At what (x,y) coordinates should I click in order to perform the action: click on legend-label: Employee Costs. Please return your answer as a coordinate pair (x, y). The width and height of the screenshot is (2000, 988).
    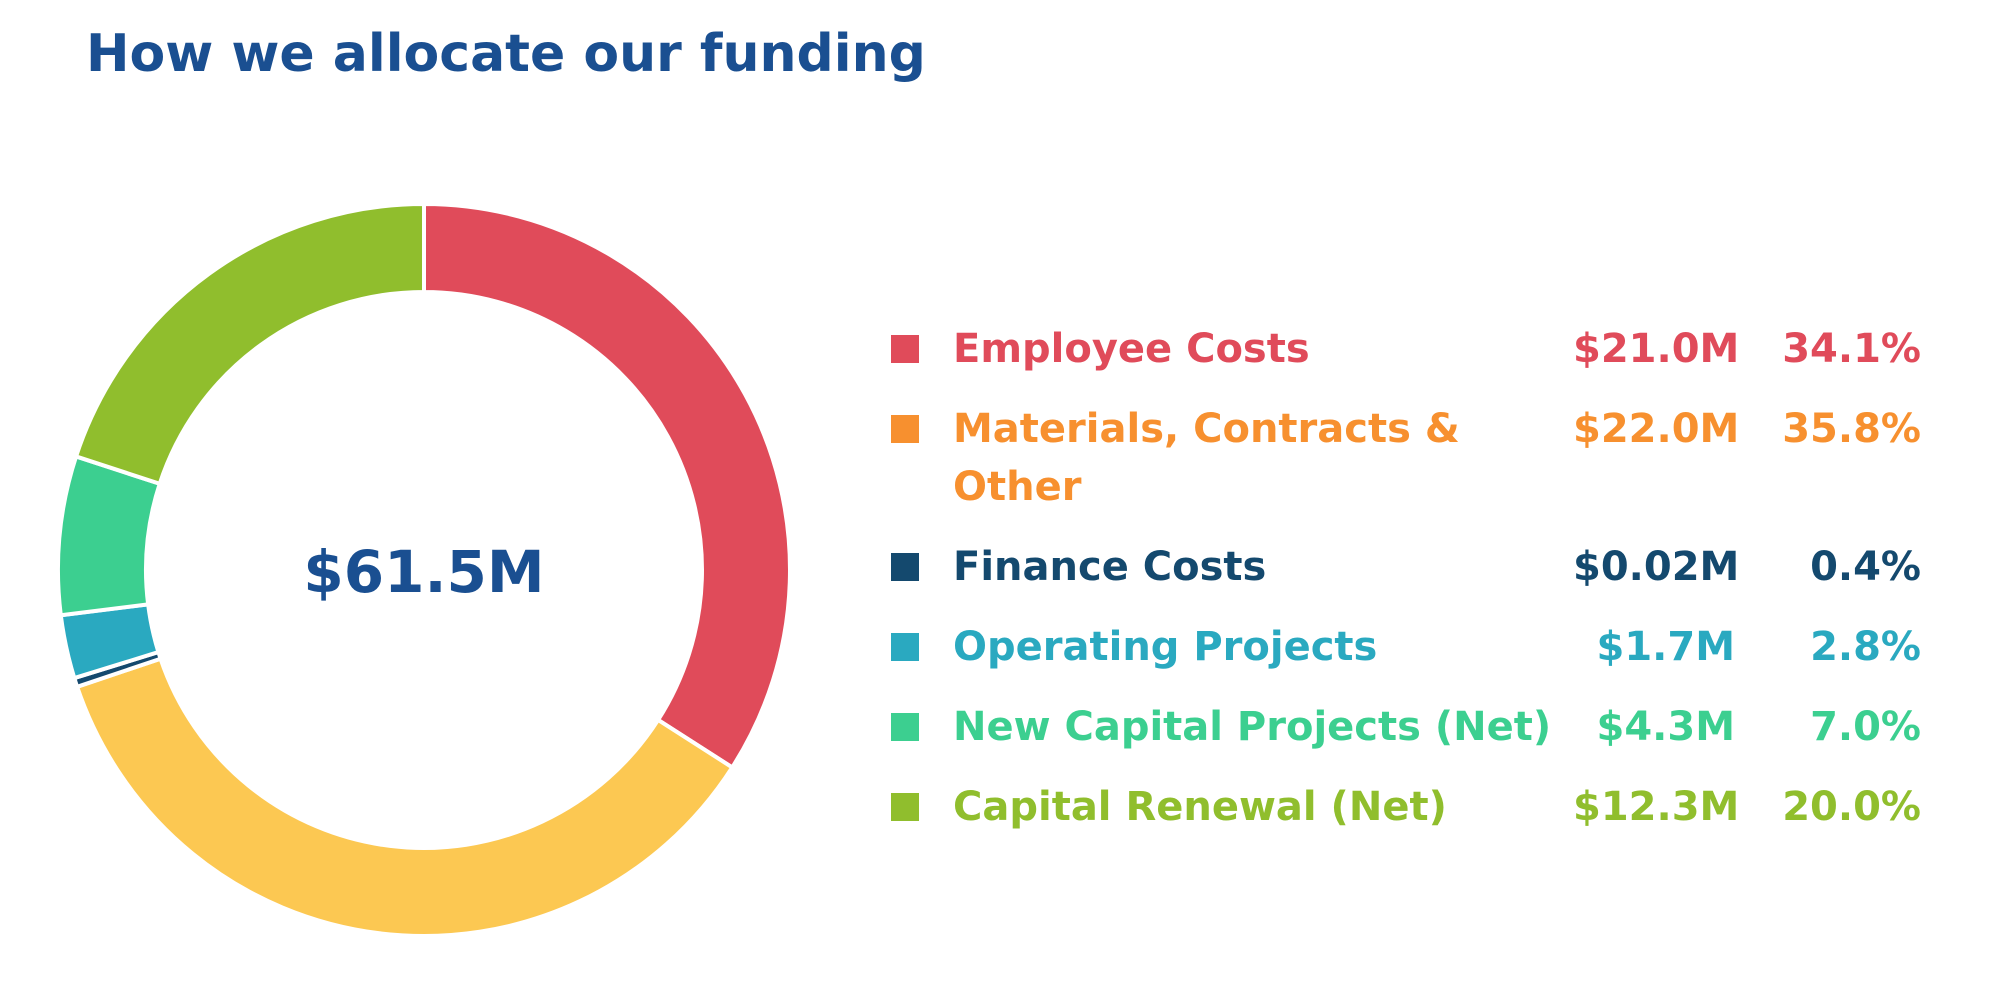
    Looking at the image, I should click on (1131, 349).